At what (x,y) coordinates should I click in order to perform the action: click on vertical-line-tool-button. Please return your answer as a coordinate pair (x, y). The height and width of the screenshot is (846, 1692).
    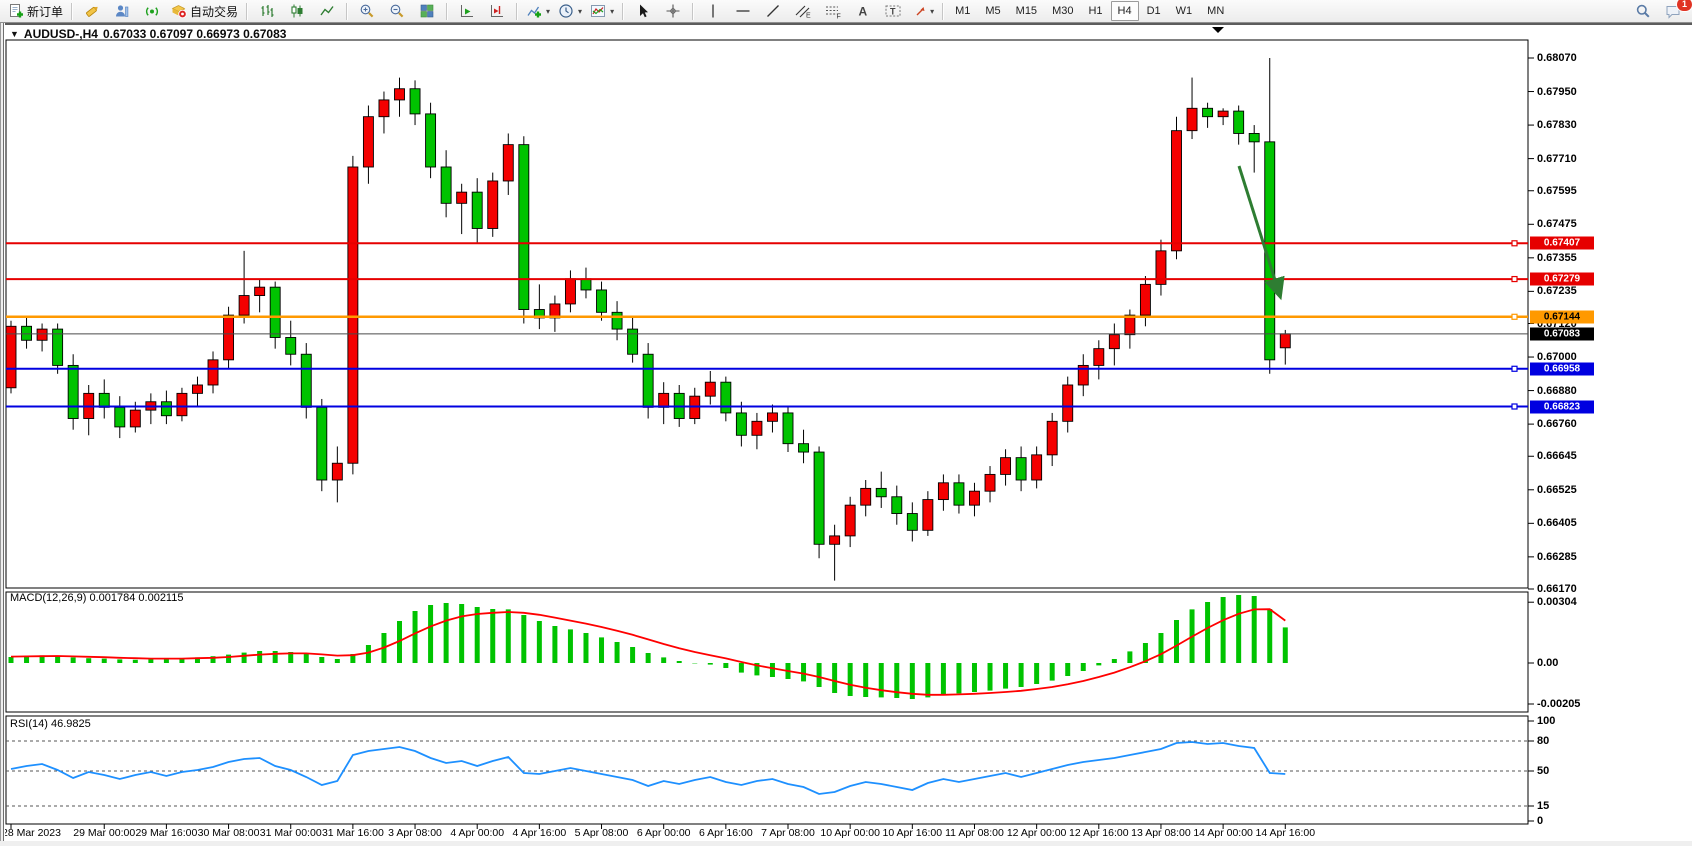
    Looking at the image, I should click on (713, 11).